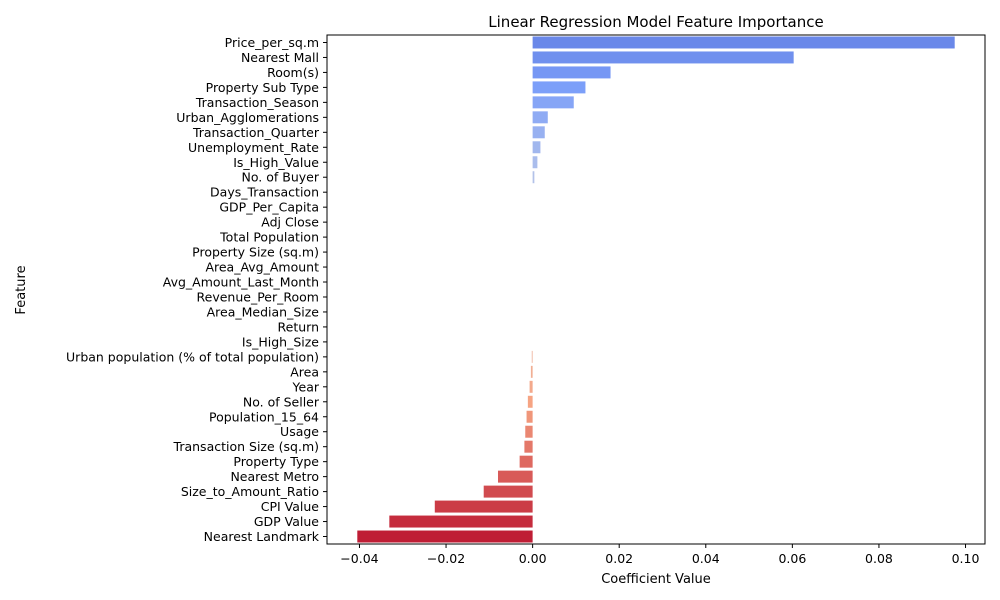 The height and width of the screenshot is (600, 1000). I want to click on x-tick-label: −0.02, so click(446, 558).